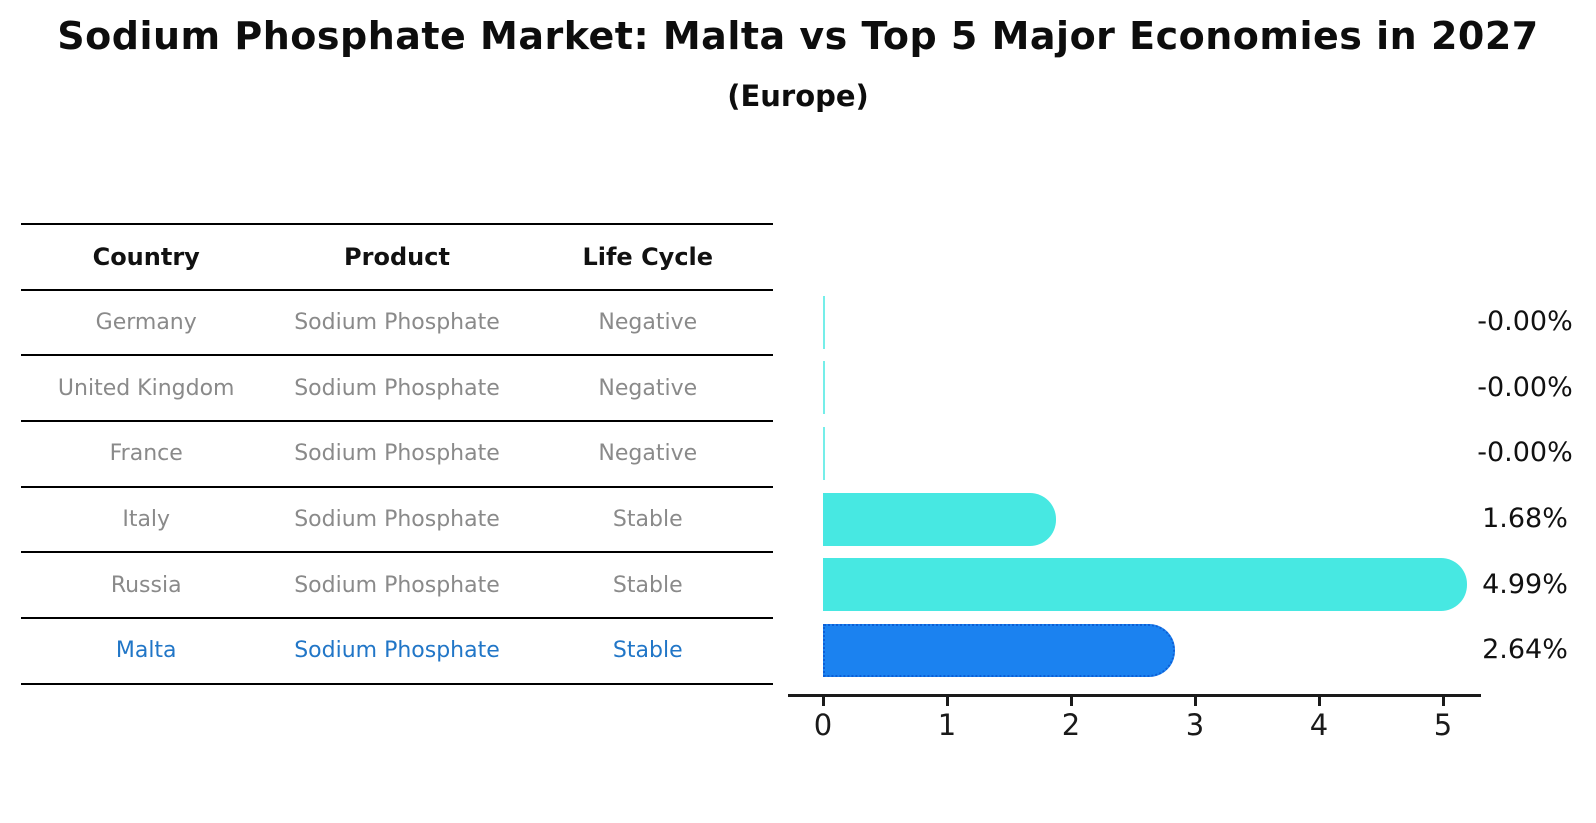 The height and width of the screenshot is (823, 1596). Describe the element at coordinates (146, 585) in the screenshot. I see `country-cell: Russia` at that location.